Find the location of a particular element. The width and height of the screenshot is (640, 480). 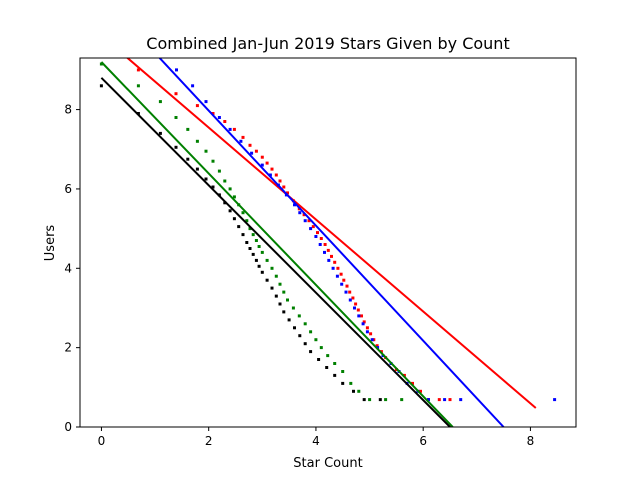

x-tick-label-3: 6 is located at coordinates (423, 441).